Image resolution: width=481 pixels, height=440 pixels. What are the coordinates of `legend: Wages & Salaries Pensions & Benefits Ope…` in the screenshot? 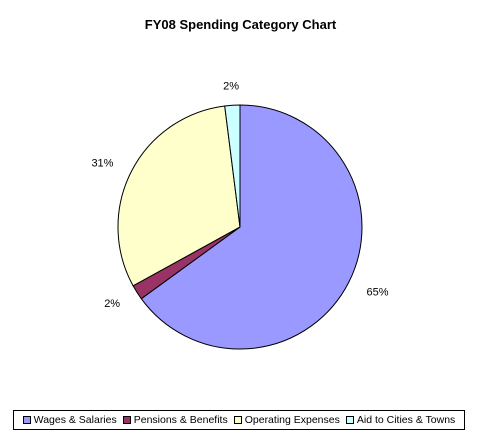 It's located at (239, 420).